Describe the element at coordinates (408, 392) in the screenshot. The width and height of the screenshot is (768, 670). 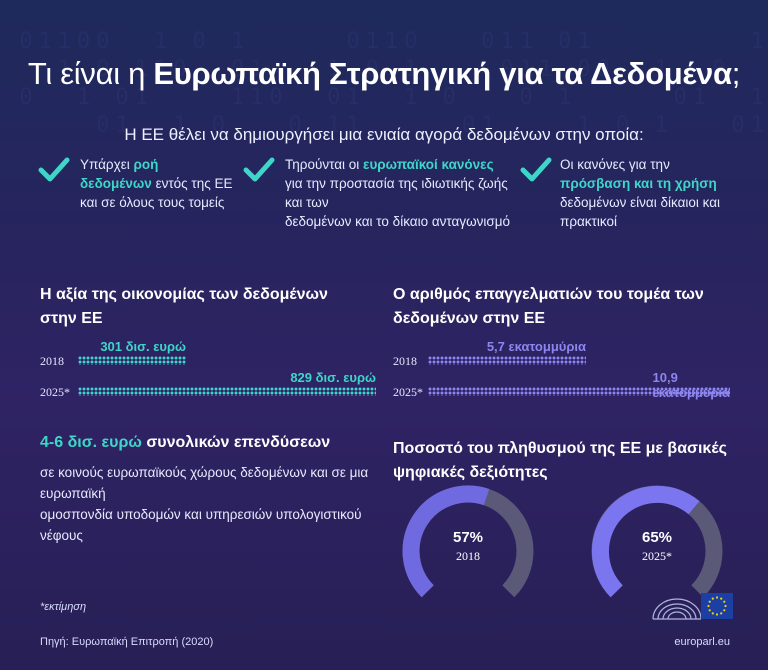
I see `professionals-year-2025: 2025*` at that location.